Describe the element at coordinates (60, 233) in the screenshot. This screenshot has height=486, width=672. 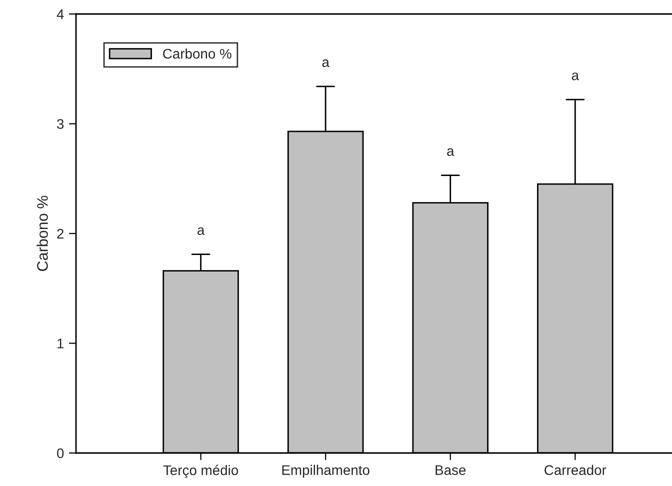
I see `y-tick-label: 2` at that location.